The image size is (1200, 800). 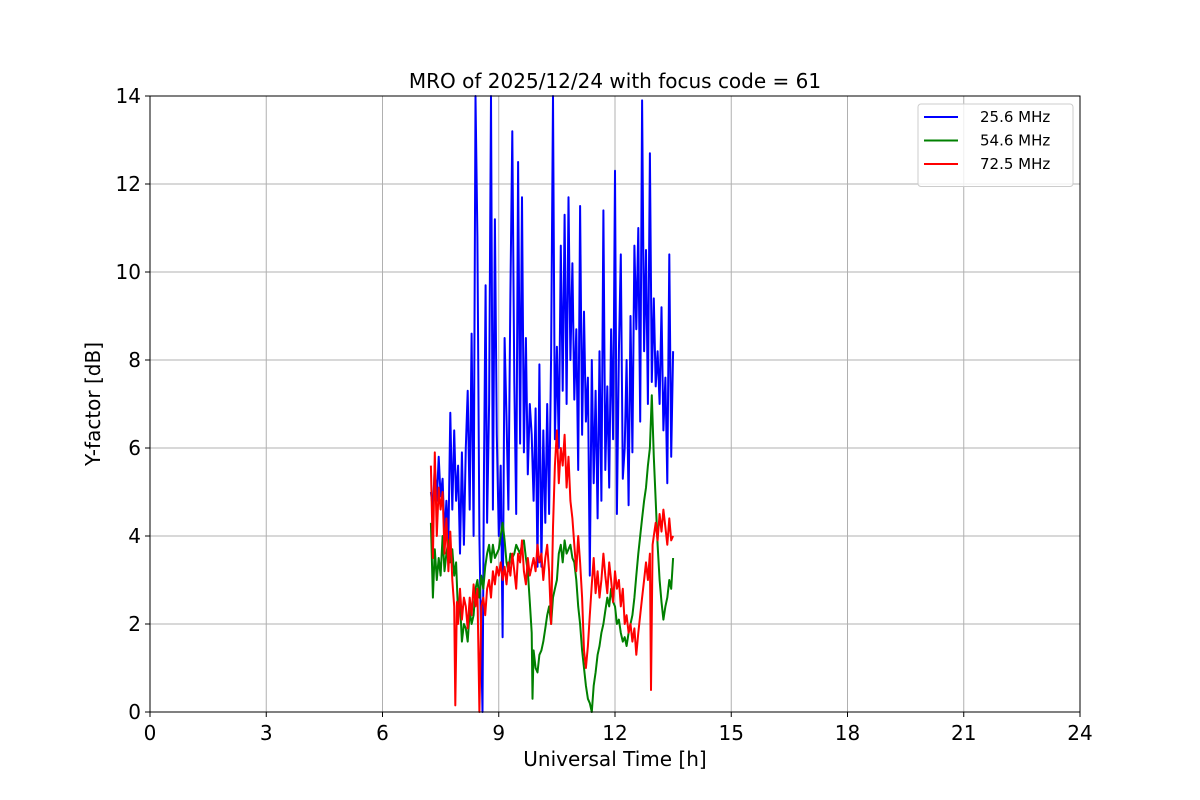 I want to click on legend-box, so click(x=995, y=145).